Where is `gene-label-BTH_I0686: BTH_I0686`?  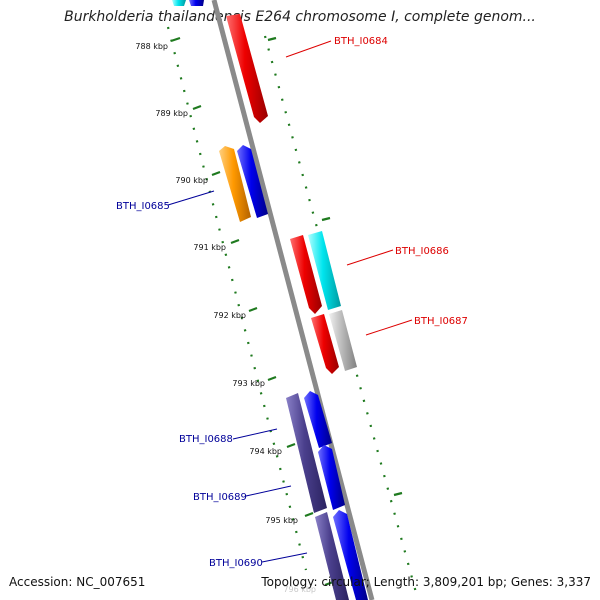
gene-label-BTH_I0686: BTH_I0686 is located at coordinates (422, 251).